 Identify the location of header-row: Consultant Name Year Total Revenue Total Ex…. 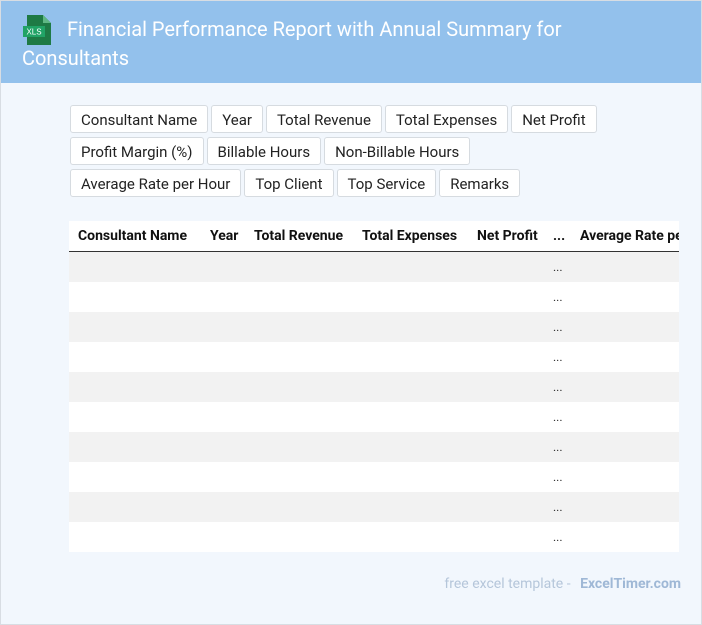
(374, 236).